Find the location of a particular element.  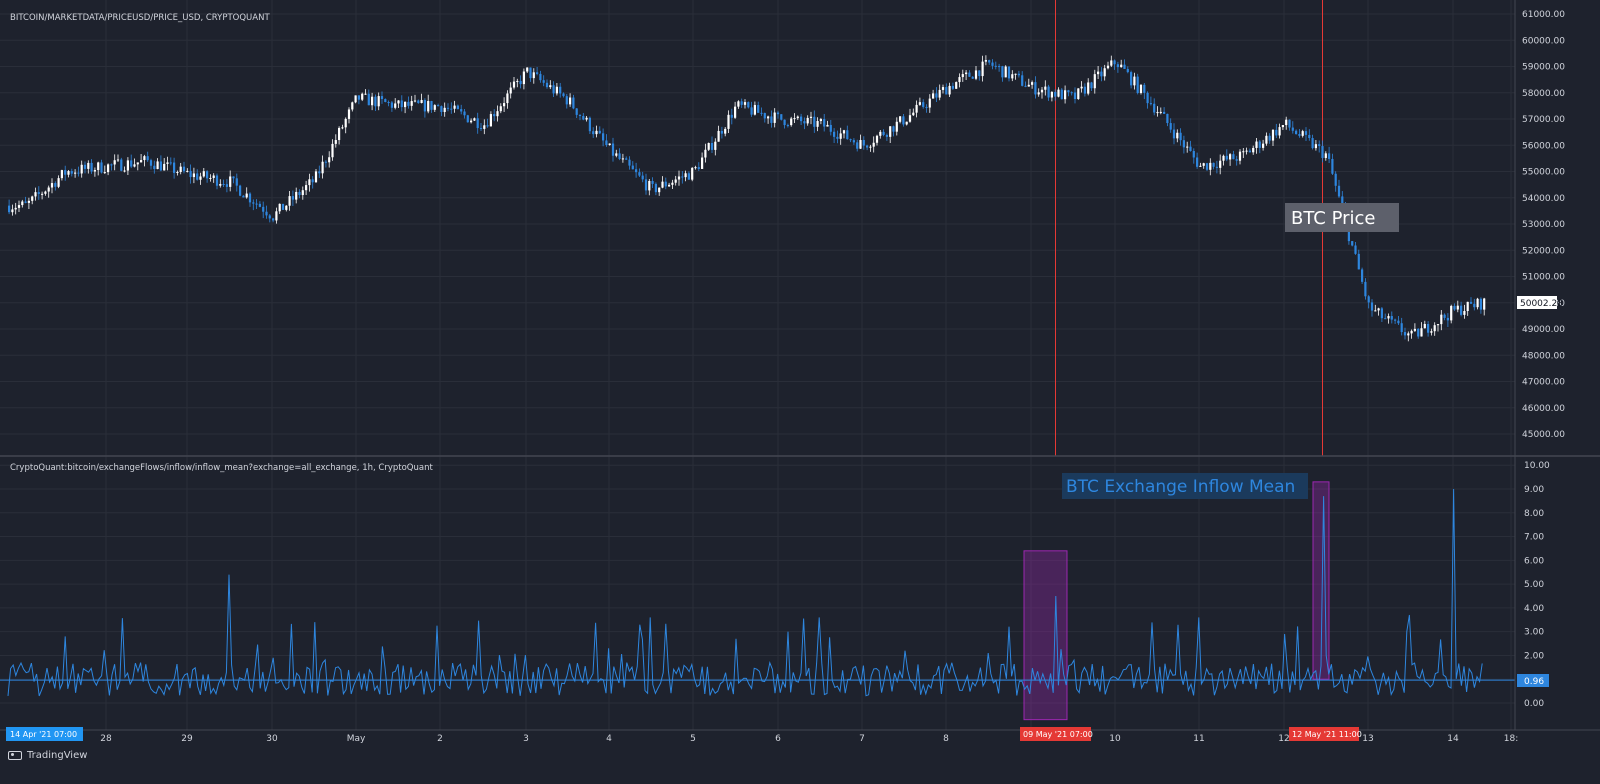

price-last-value-badge is located at coordinates (1537, 302).